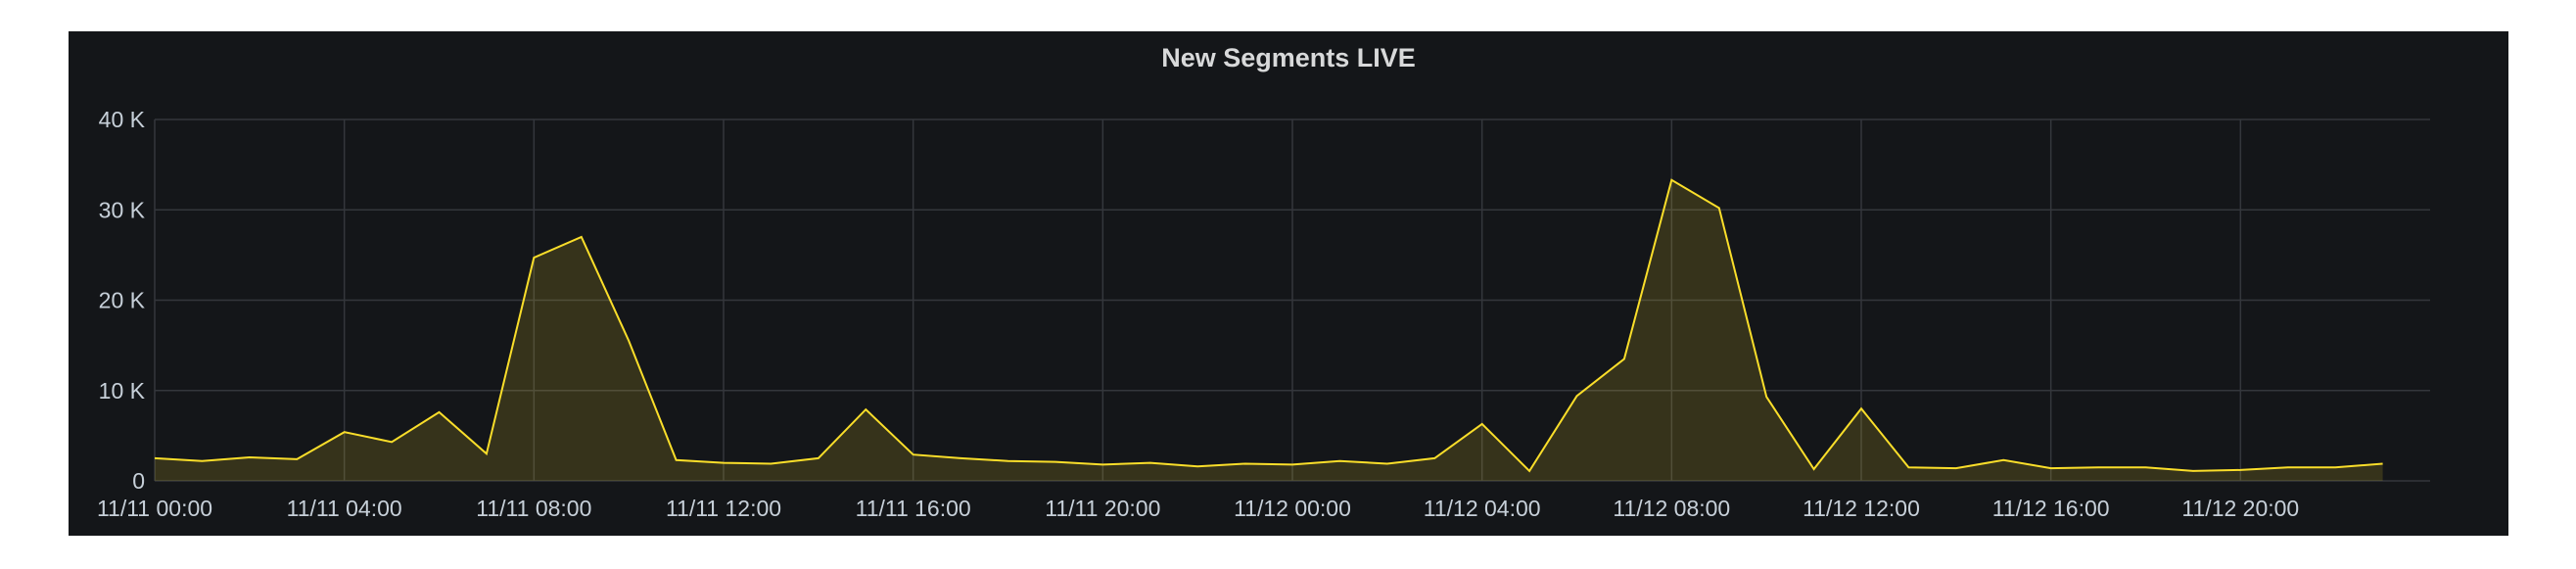 This screenshot has height=569, width=2576. I want to click on y-tick-label: 20 K, so click(122, 300).